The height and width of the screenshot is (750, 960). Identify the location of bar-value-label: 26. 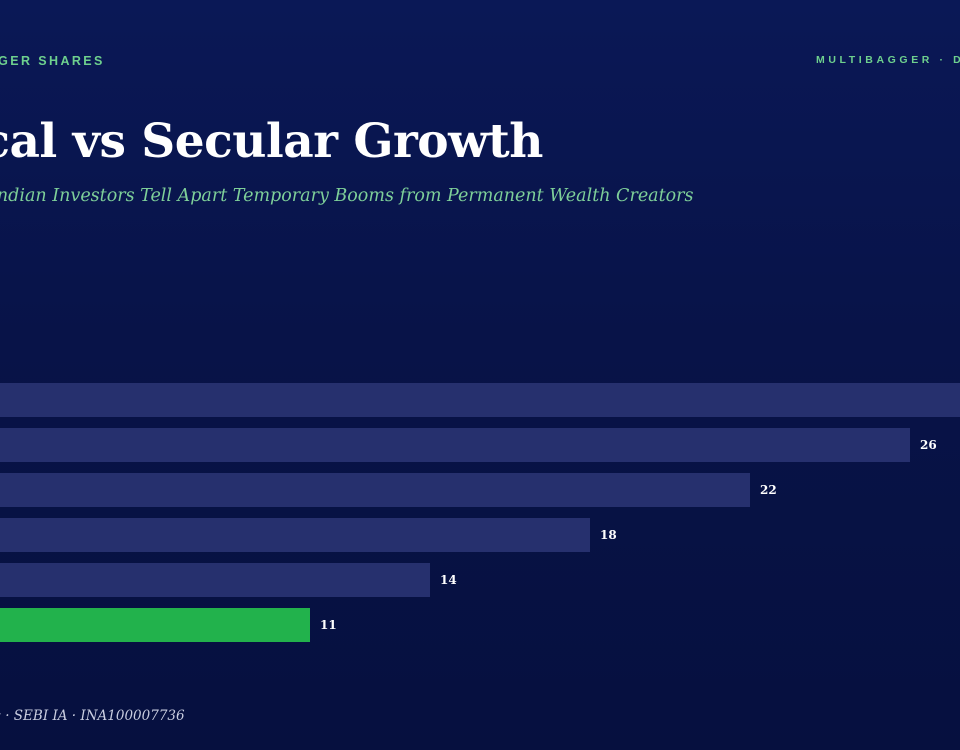
(928, 445).